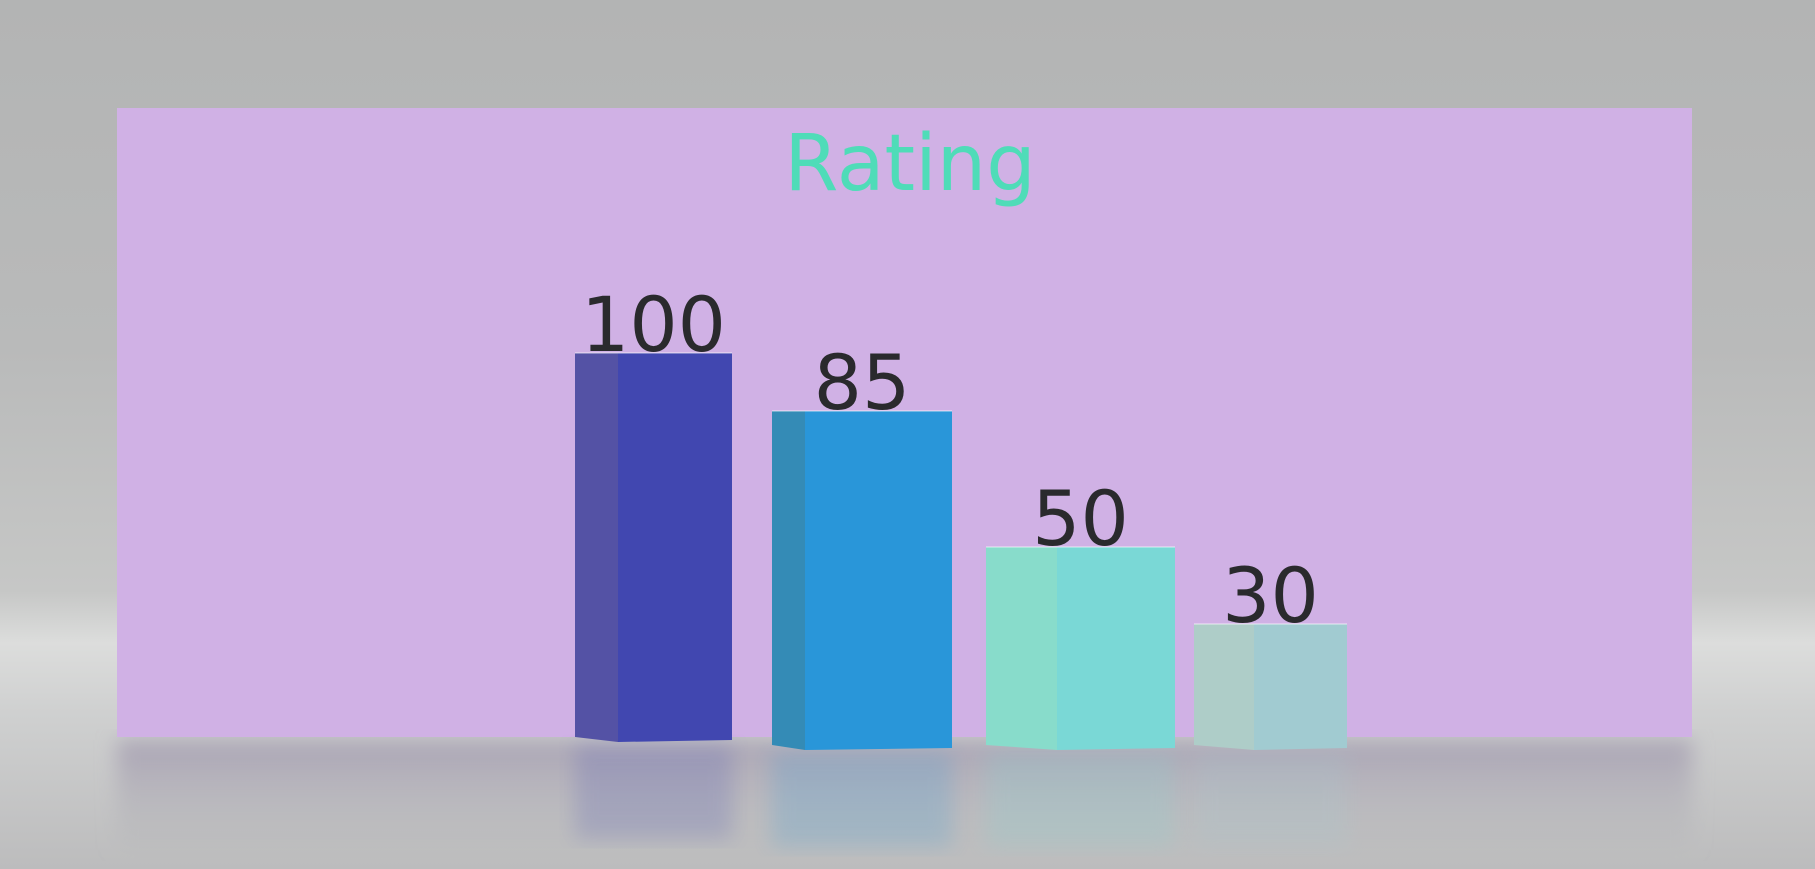  I want to click on bar-value-label: 100, so click(653, 324).